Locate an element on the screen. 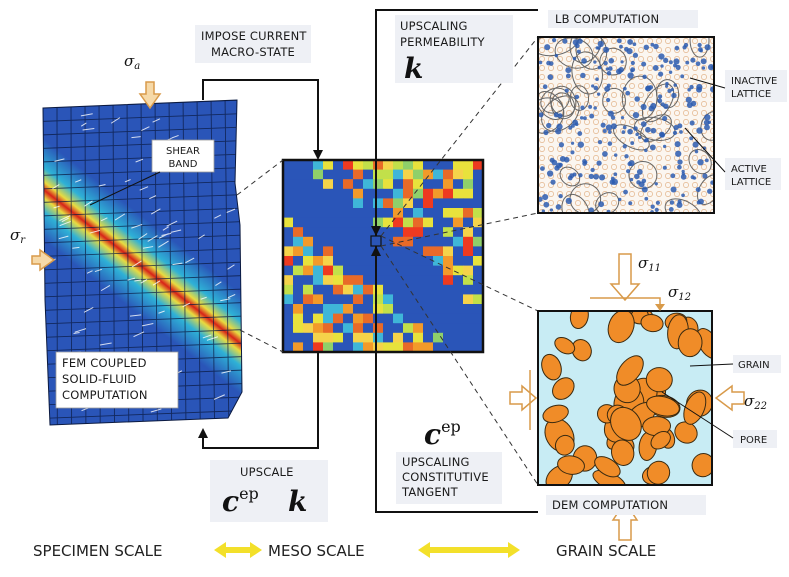 The width and height of the screenshot is (789, 577). permeability-symbol: k is located at coordinates (413, 68).